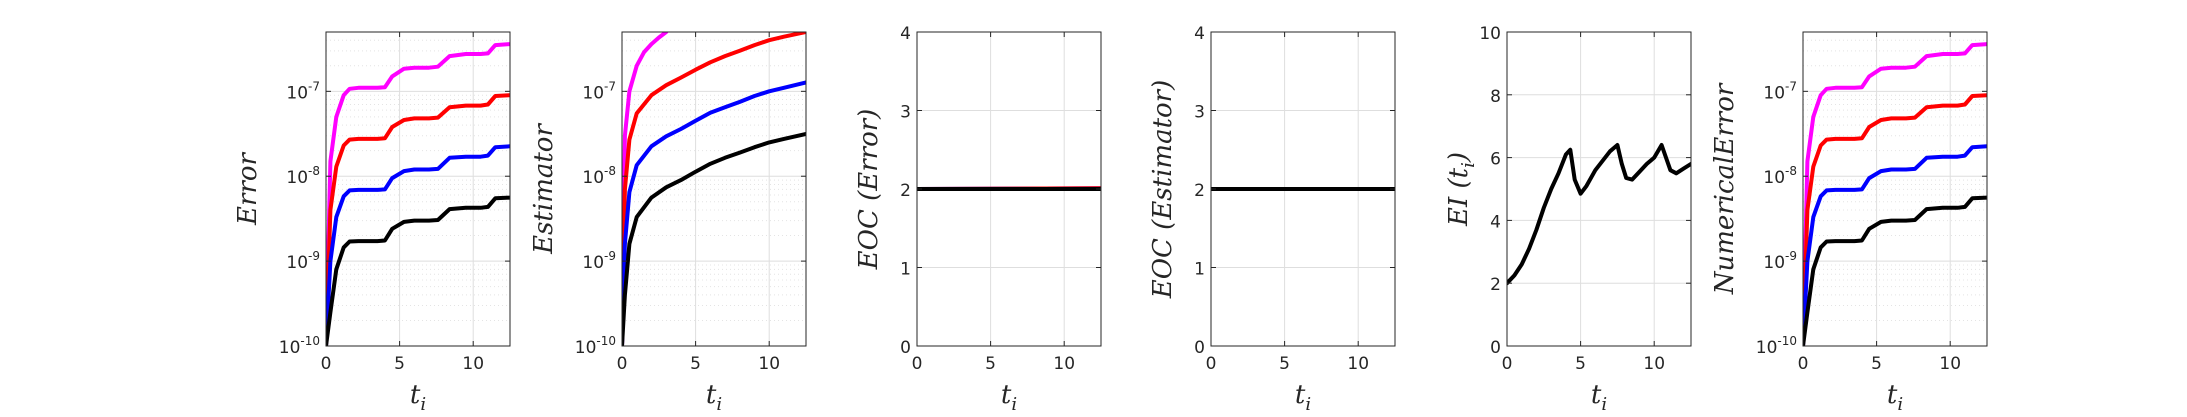 The width and height of the screenshot is (2187, 417). Describe the element at coordinates (1163, 190) in the screenshot. I see `y-axis-label: EOC (Estimator)` at that location.